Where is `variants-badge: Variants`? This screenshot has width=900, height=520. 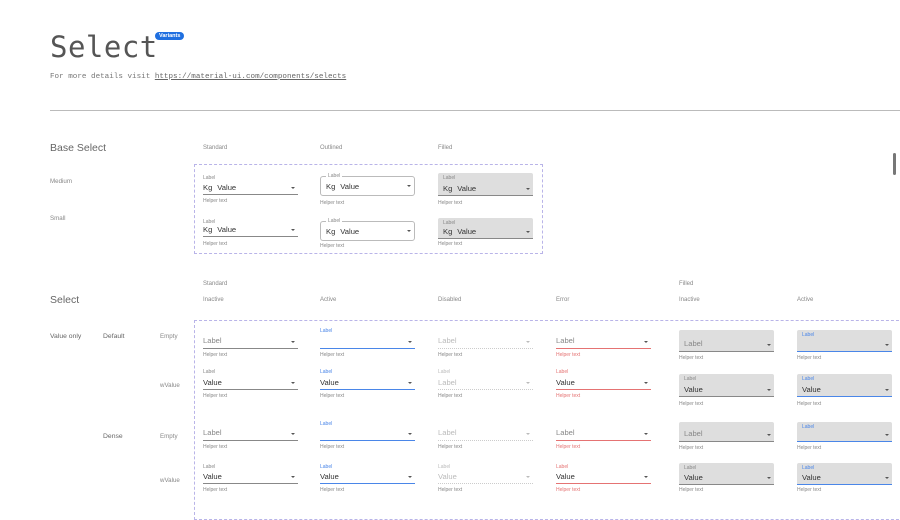
variants-badge: Variants is located at coordinates (170, 36).